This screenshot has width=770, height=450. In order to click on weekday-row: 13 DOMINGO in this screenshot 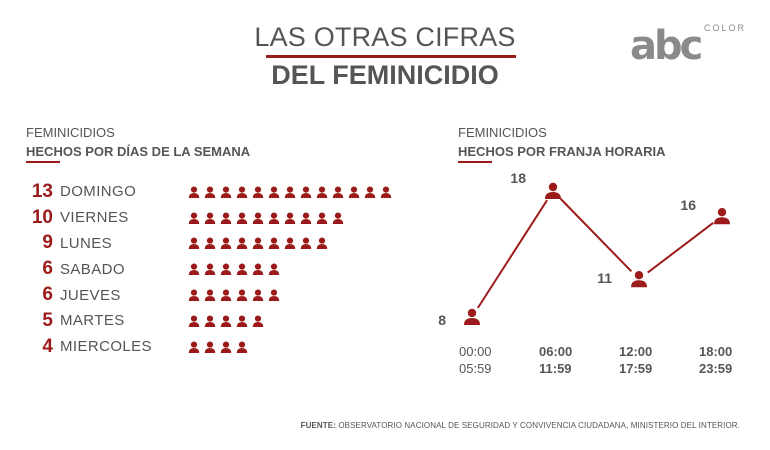, I will do `click(226, 192)`.